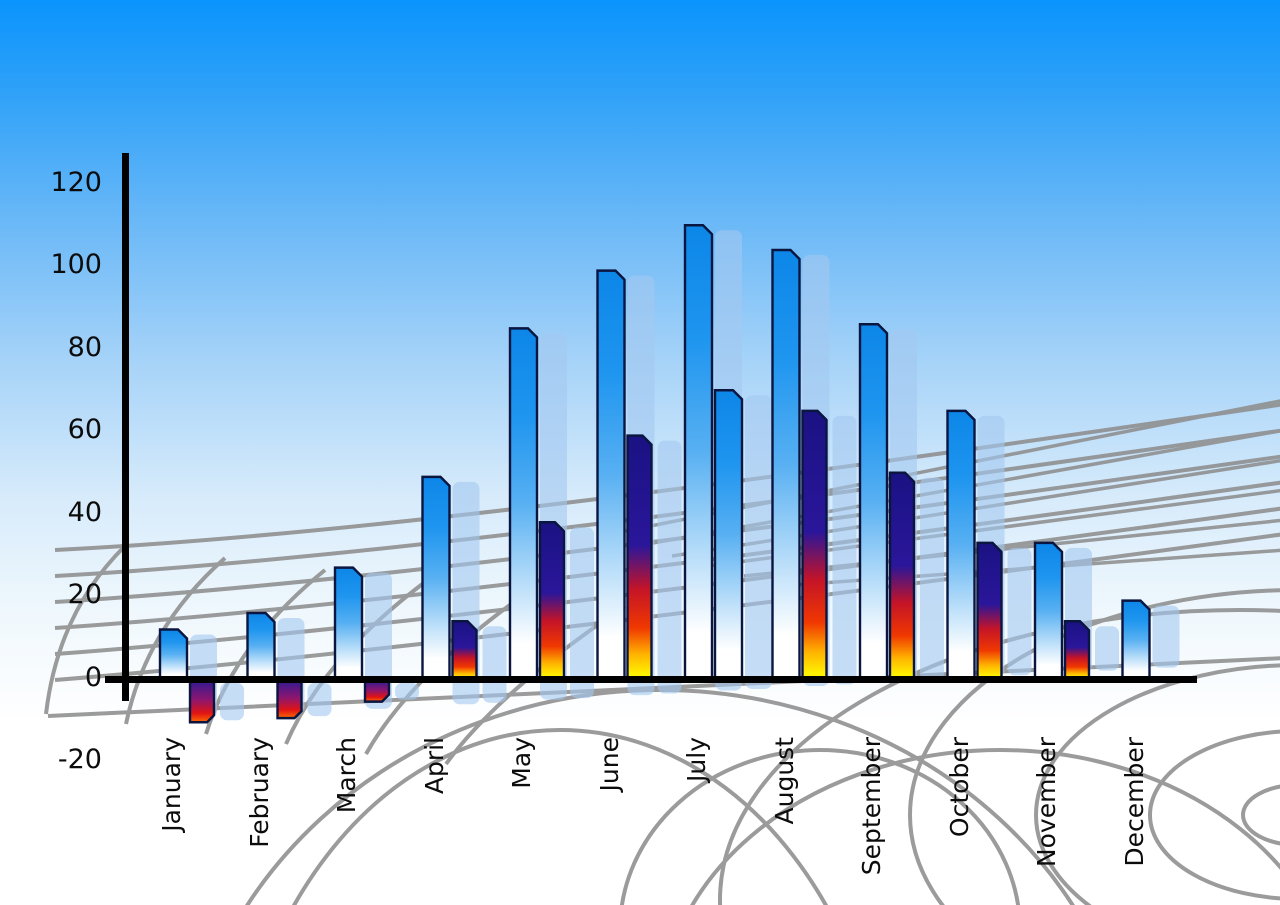  Describe the element at coordinates (84, 429) in the screenshot. I see `y-tick-60: 60` at that location.